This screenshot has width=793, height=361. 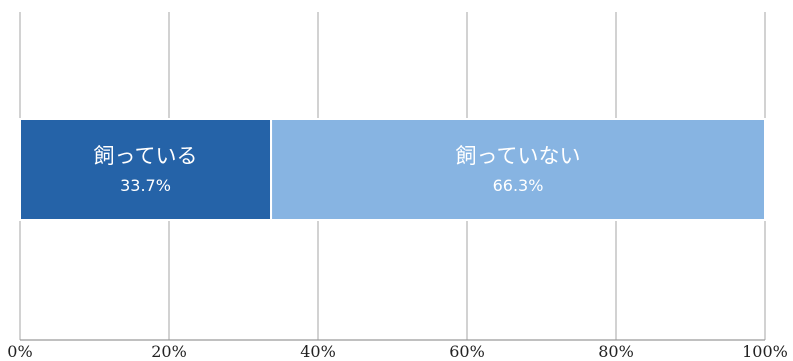 What do you see at coordinates (19, 351) in the screenshot?
I see `x-tick-label: 0%` at bounding box center [19, 351].